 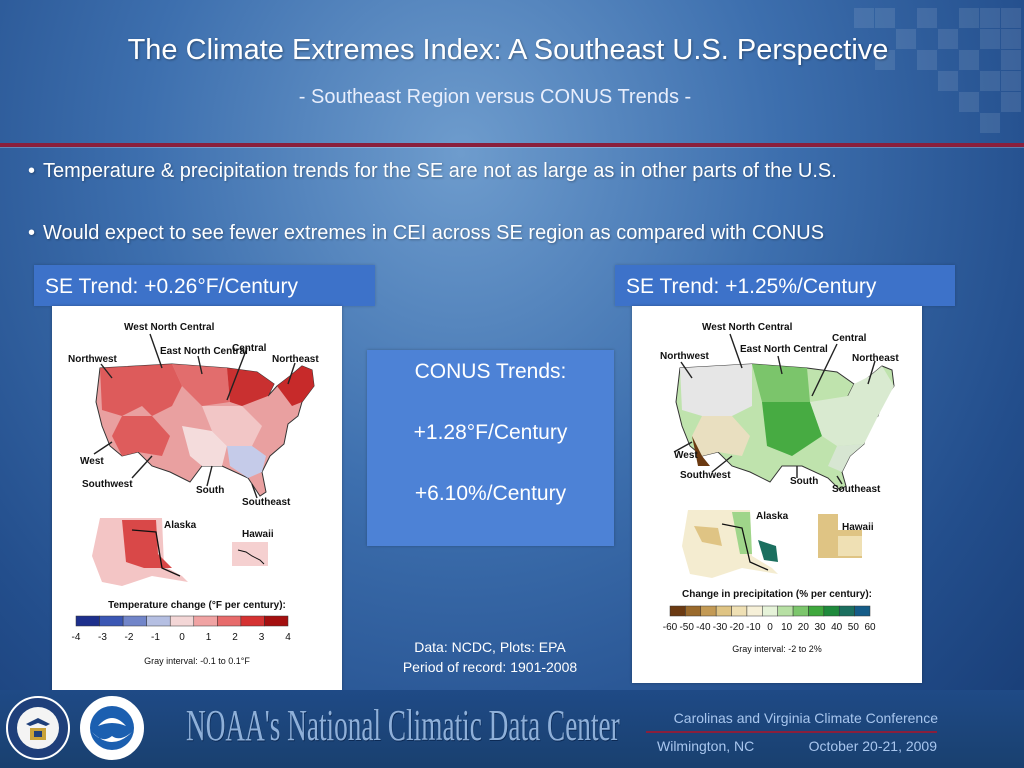 What do you see at coordinates (490, 647) in the screenshot?
I see `data-source-line: Data: NCDC, Plots: EPA` at bounding box center [490, 647].